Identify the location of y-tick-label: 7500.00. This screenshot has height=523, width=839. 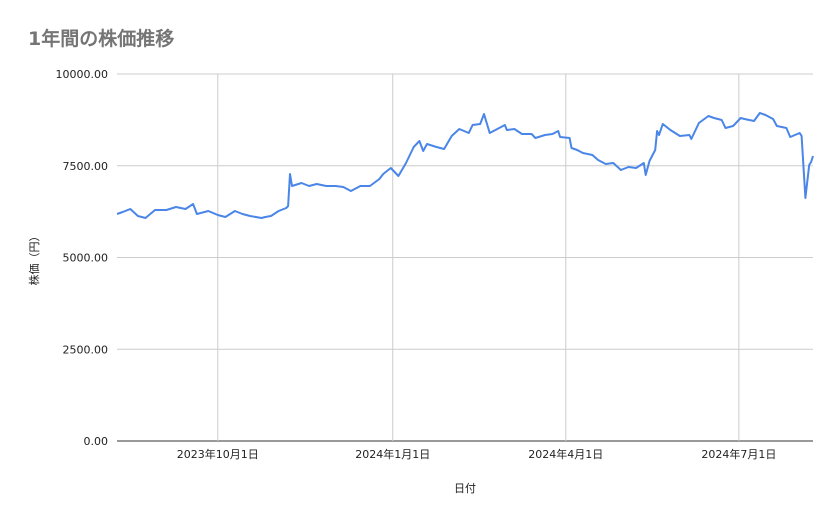
(86, 166).